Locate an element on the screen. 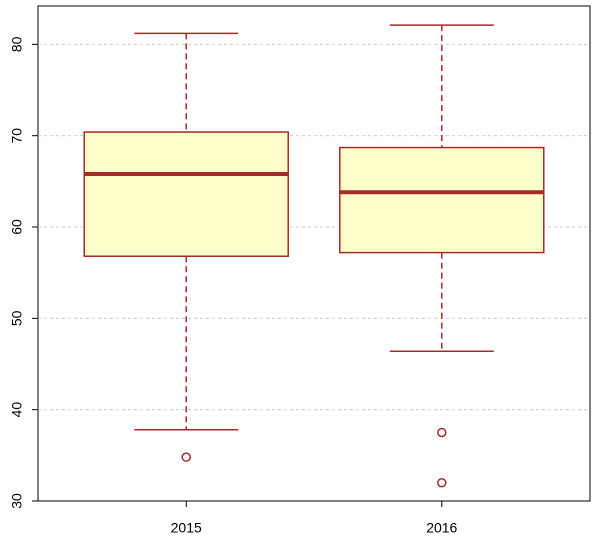 This screenshot has height=540, width=592. y-tick-label: 40 is located at coordinates (17, 410).